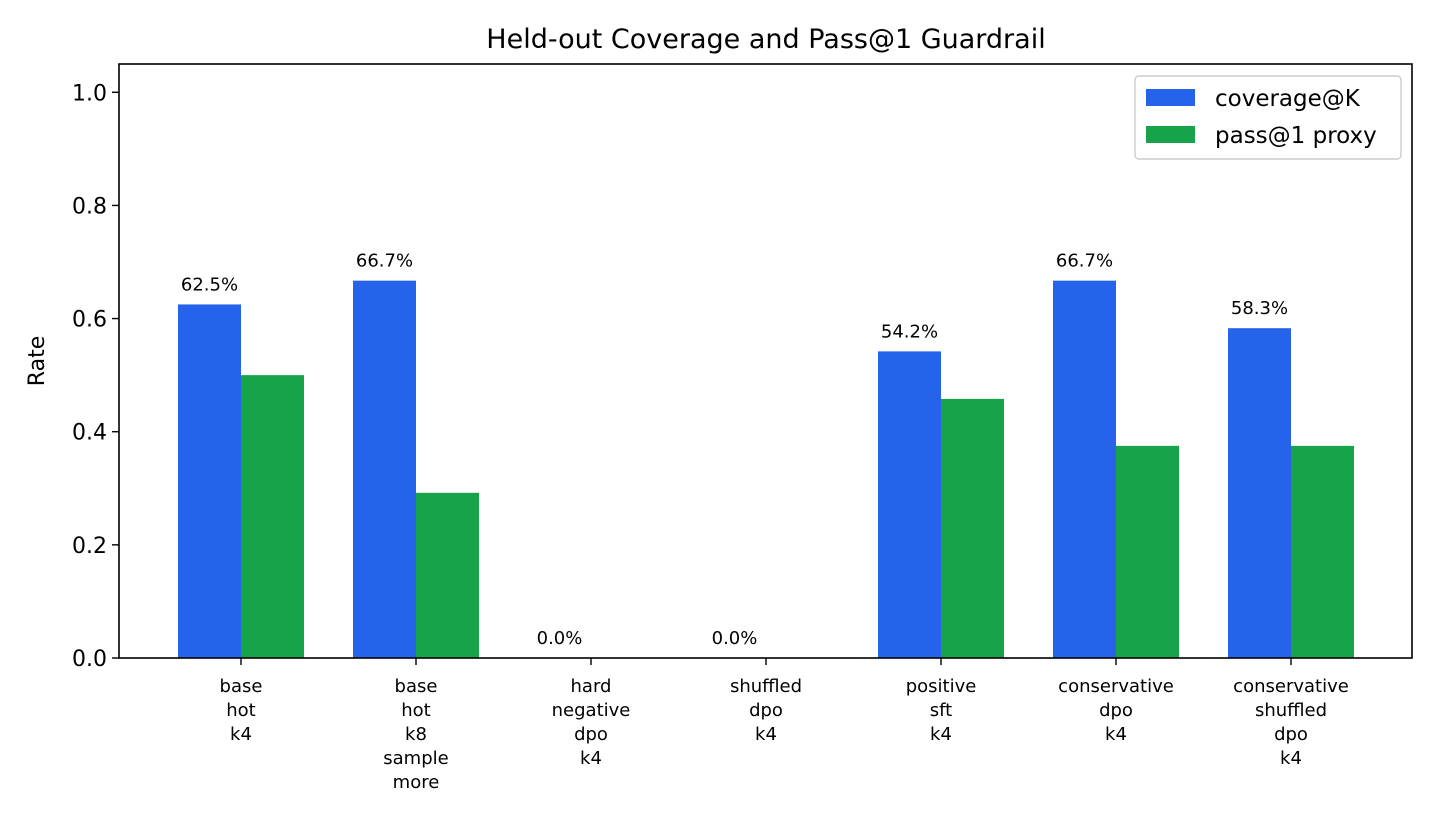 The width and height of the screenshot is (1440, 831). What do you see at coordinates (384, 261) in the screenshot?
I see `data-label-1: 66.7%` at bounding box center [384, 261].